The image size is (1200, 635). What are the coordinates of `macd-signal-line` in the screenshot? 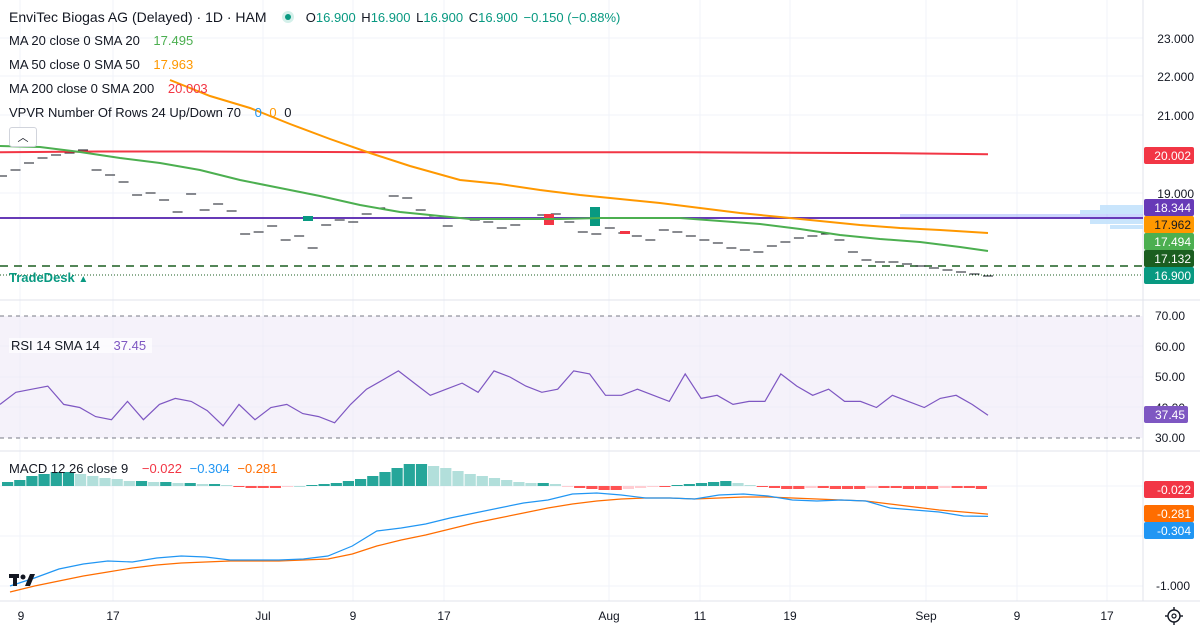 It's located at (499, 544).